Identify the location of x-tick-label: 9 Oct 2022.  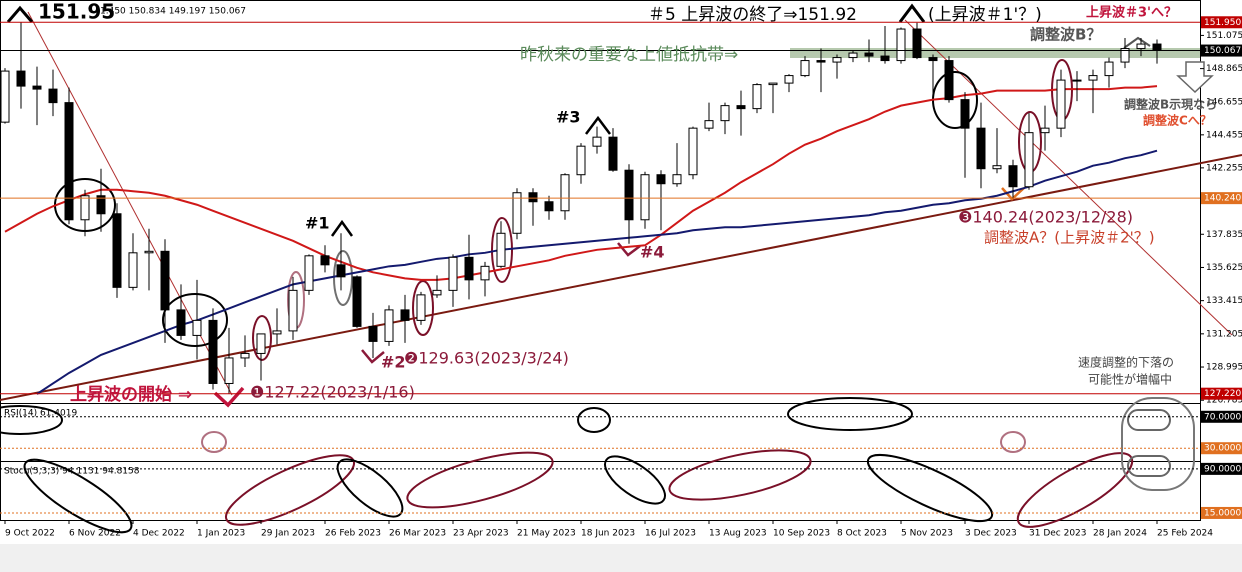
(30, 534).